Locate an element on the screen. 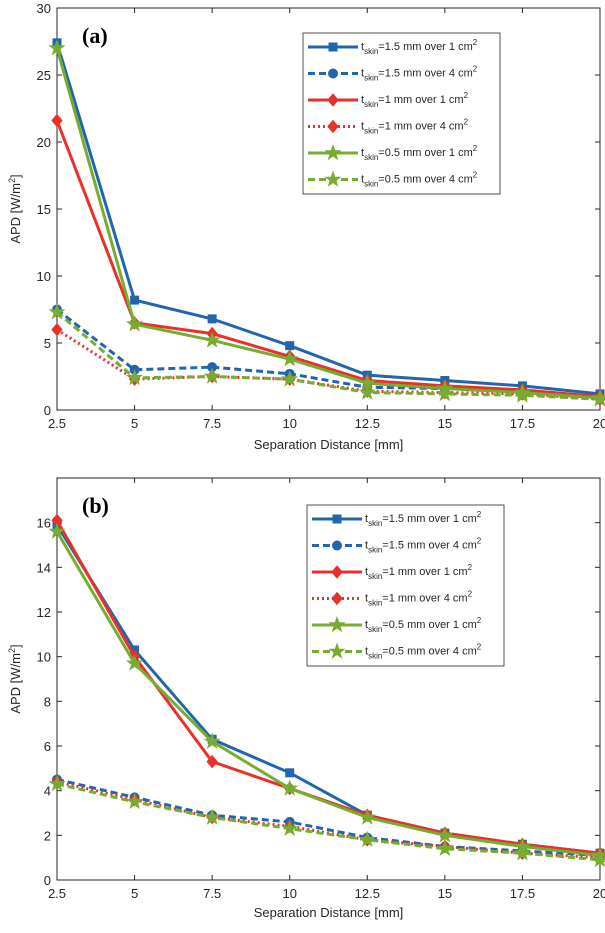 Image resolution: width=605 pixels, height=933 pixels. y-tick-label: 2 is located at coordinates (47, 835).